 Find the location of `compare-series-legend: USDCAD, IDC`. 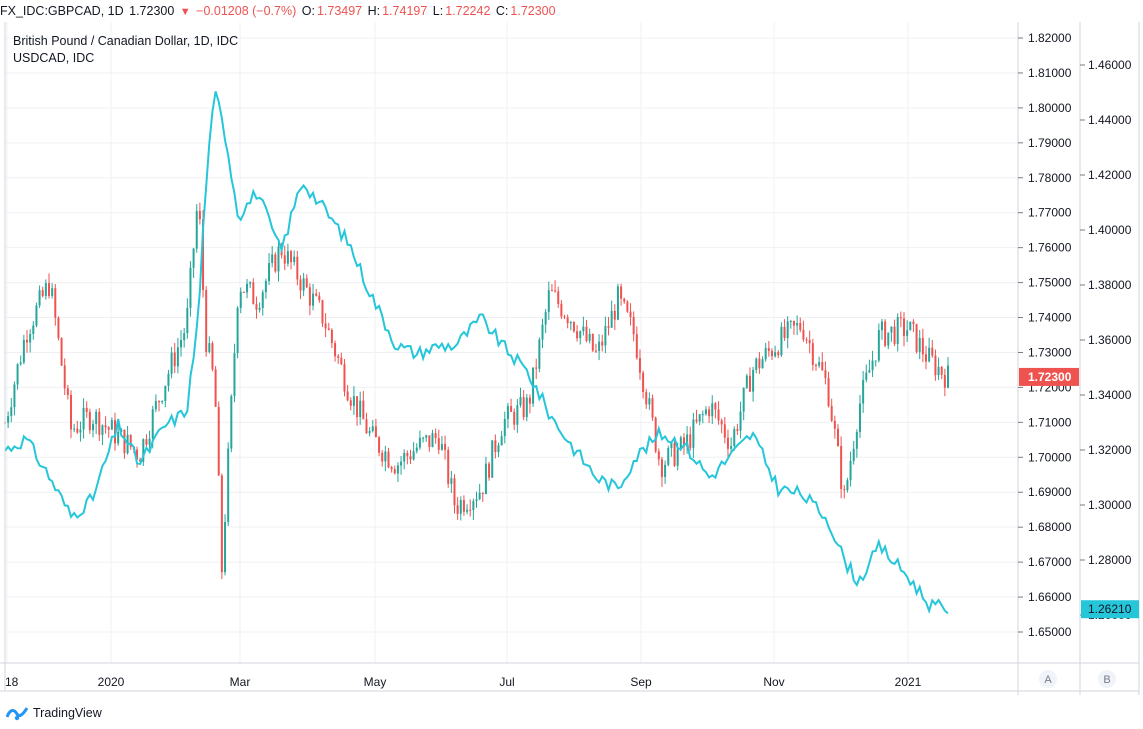

compare-series-legend: USDCAD, IDC is located at coordinates (54, 58).